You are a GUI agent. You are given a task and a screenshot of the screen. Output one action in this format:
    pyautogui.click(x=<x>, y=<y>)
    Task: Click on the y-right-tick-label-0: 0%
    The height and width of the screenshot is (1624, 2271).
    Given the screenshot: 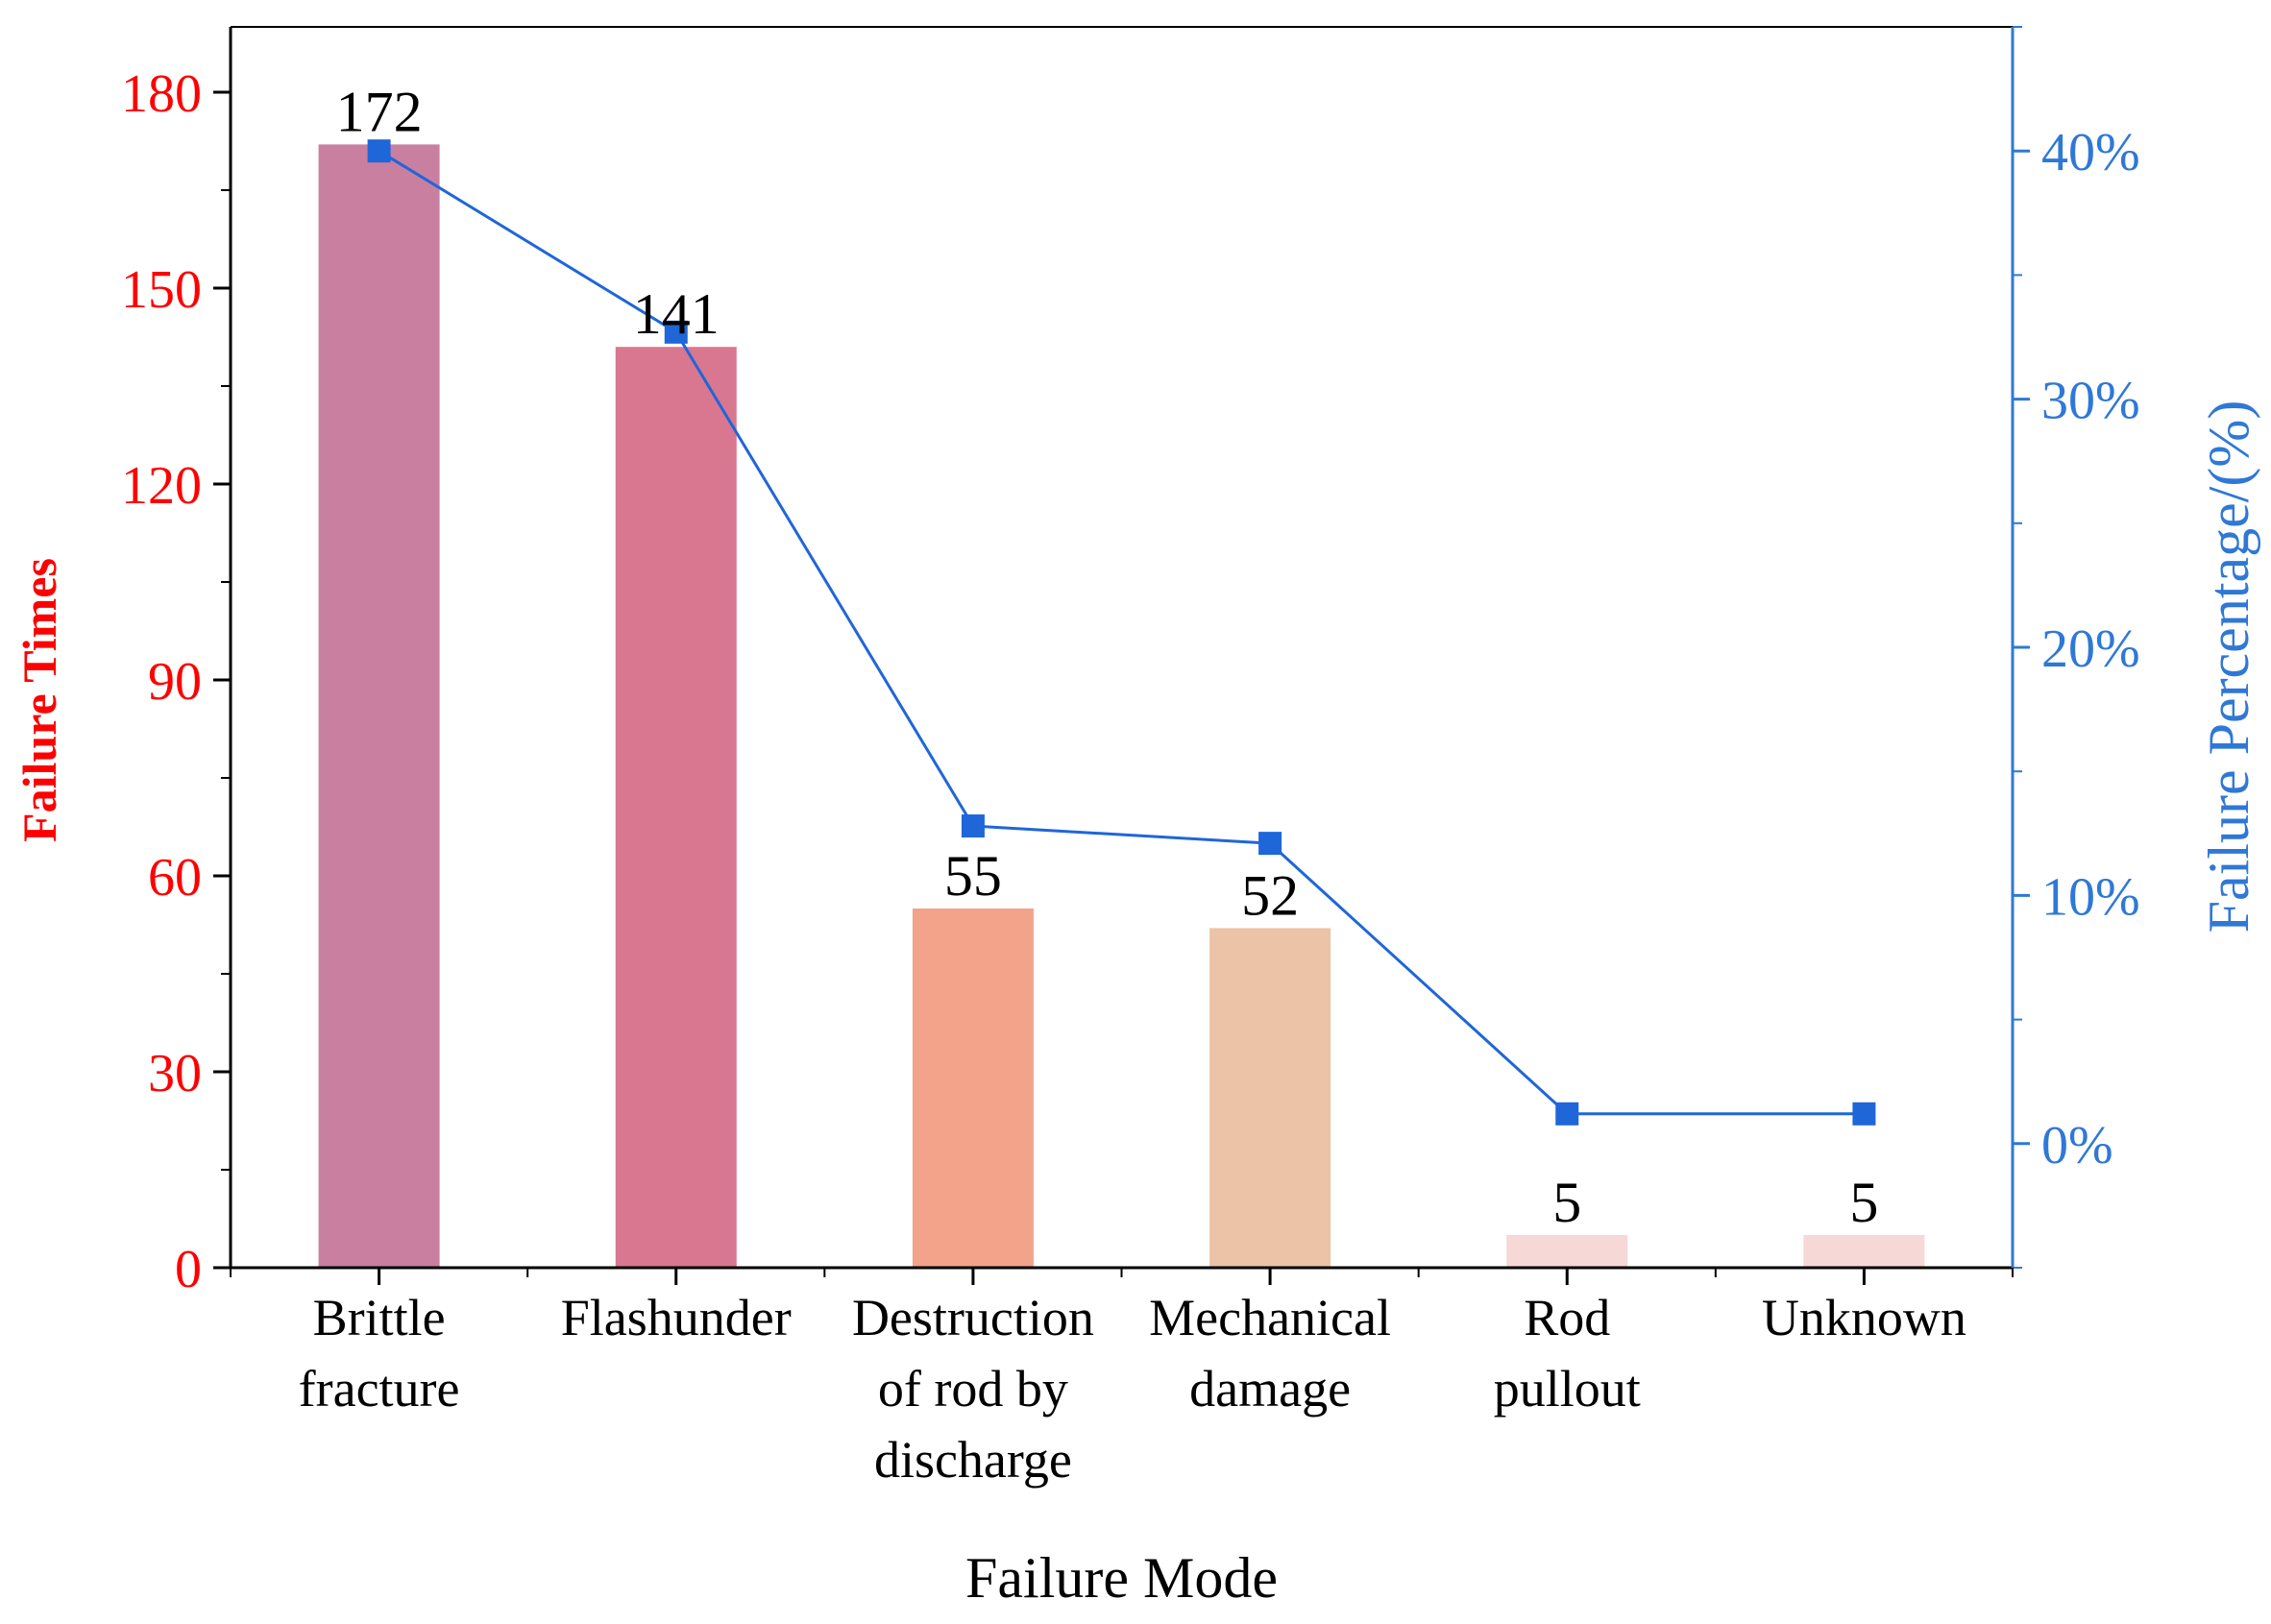 What is the action you would take?
    pyautogui.click(x=2077, y=1146)
    